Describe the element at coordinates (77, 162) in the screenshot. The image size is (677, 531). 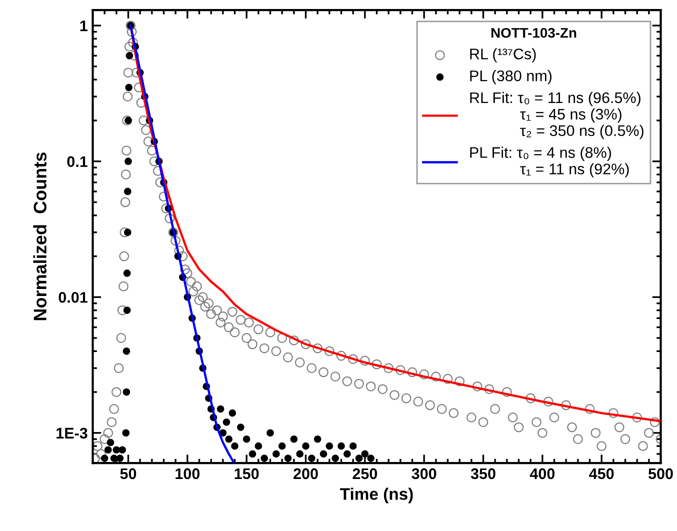
I see `y-tick-label: 0.1` at that location.